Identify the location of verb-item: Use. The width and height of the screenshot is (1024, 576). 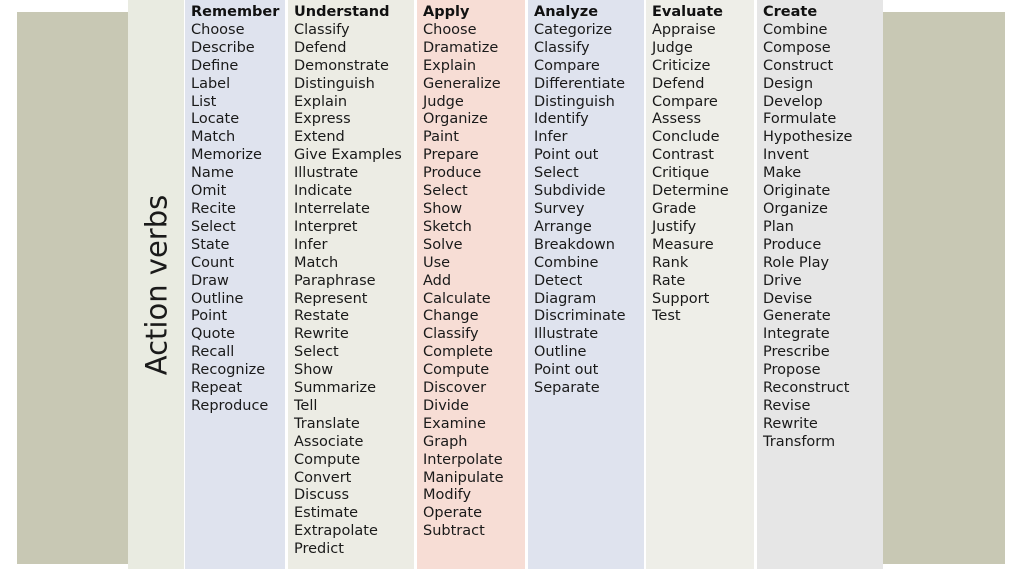
(437, 262).